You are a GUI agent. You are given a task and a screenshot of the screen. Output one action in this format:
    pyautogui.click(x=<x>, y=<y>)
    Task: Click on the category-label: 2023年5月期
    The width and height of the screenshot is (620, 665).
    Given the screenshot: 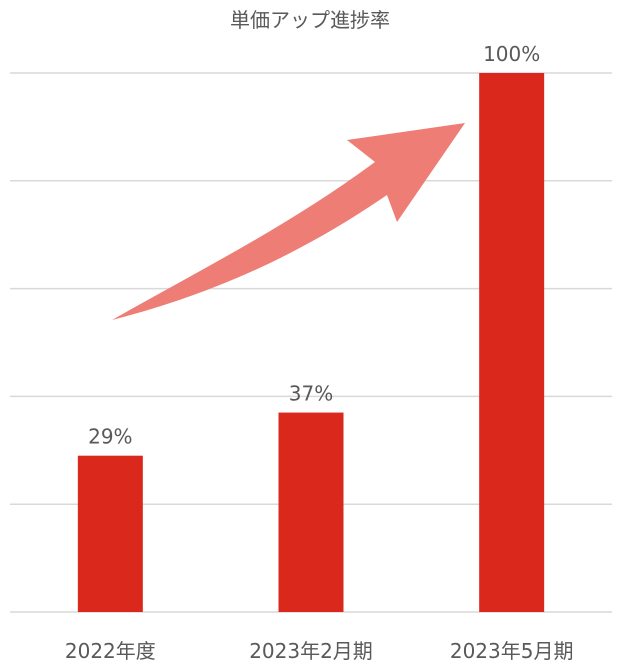 What is the action you would take?
    pyautogui.click(x=512, y=651)
    